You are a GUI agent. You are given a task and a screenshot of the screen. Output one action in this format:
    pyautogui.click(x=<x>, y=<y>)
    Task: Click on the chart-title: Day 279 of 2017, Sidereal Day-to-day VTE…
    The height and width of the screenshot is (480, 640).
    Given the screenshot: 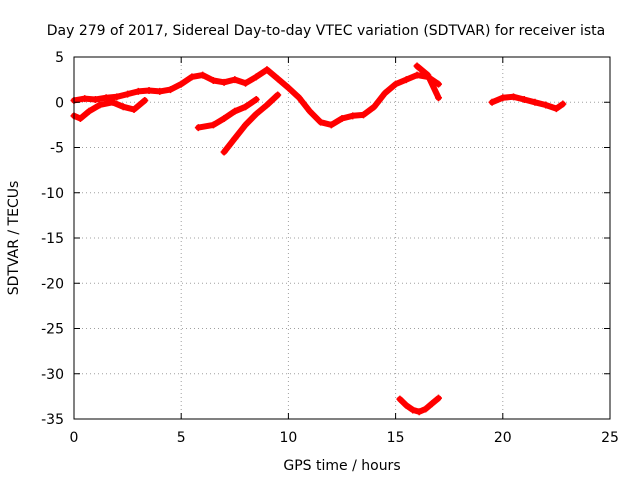 What is the action you would take?
    pyautogui.click(x=326, y=31)
    